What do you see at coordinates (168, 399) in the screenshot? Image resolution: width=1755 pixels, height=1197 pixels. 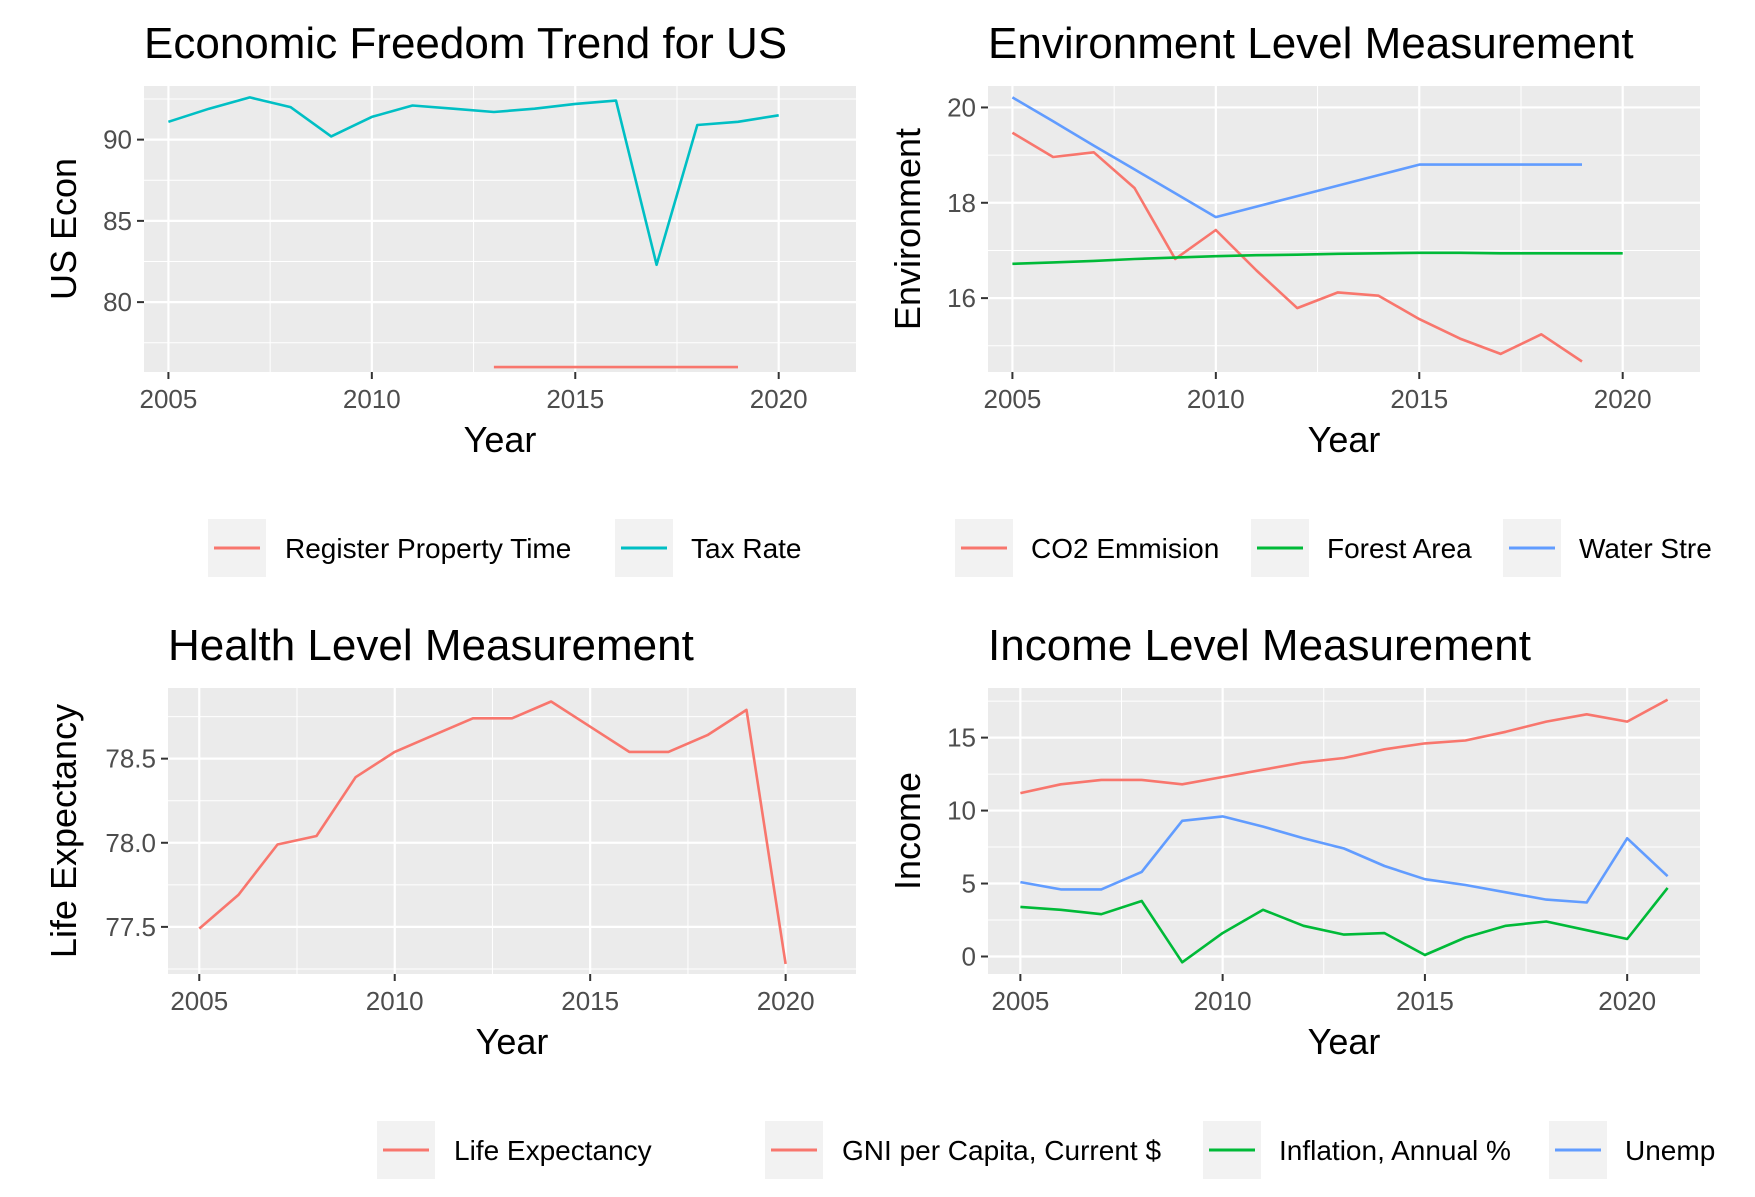 I see `x-tick-label: 2005` at bounding box center [168, 399].